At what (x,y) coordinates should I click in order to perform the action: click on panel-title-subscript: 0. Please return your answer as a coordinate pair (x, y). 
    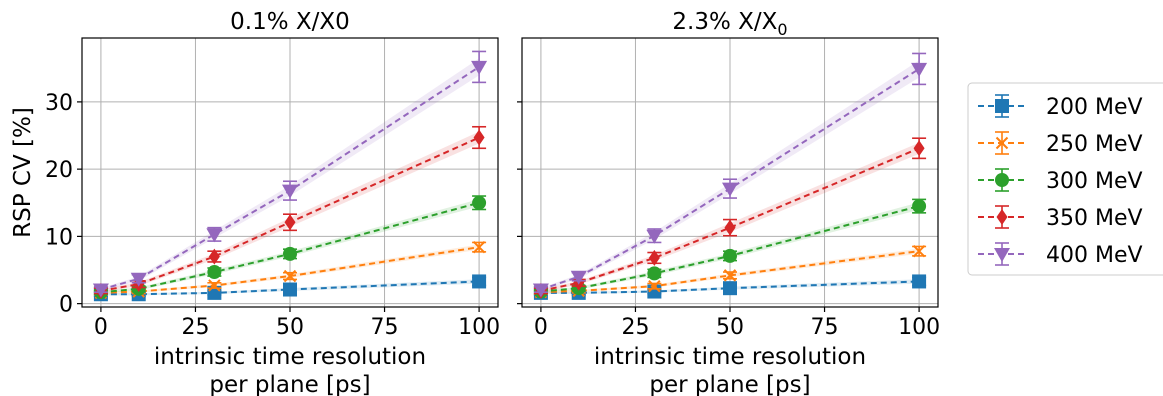
    Looking at the image, I should click on (782, 29).